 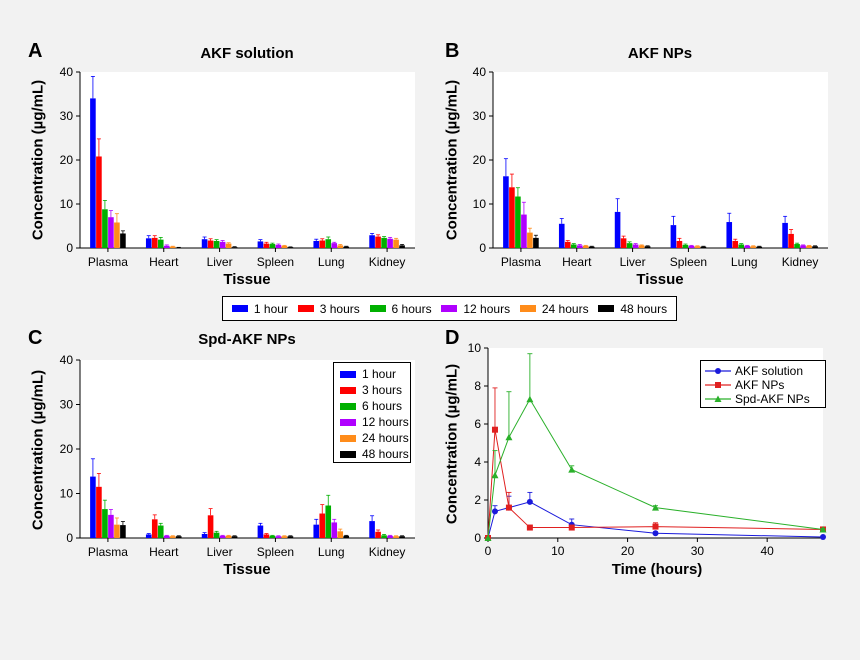 I want to click on shared-legend-item: 12 hours, so click(x=475, y=309).